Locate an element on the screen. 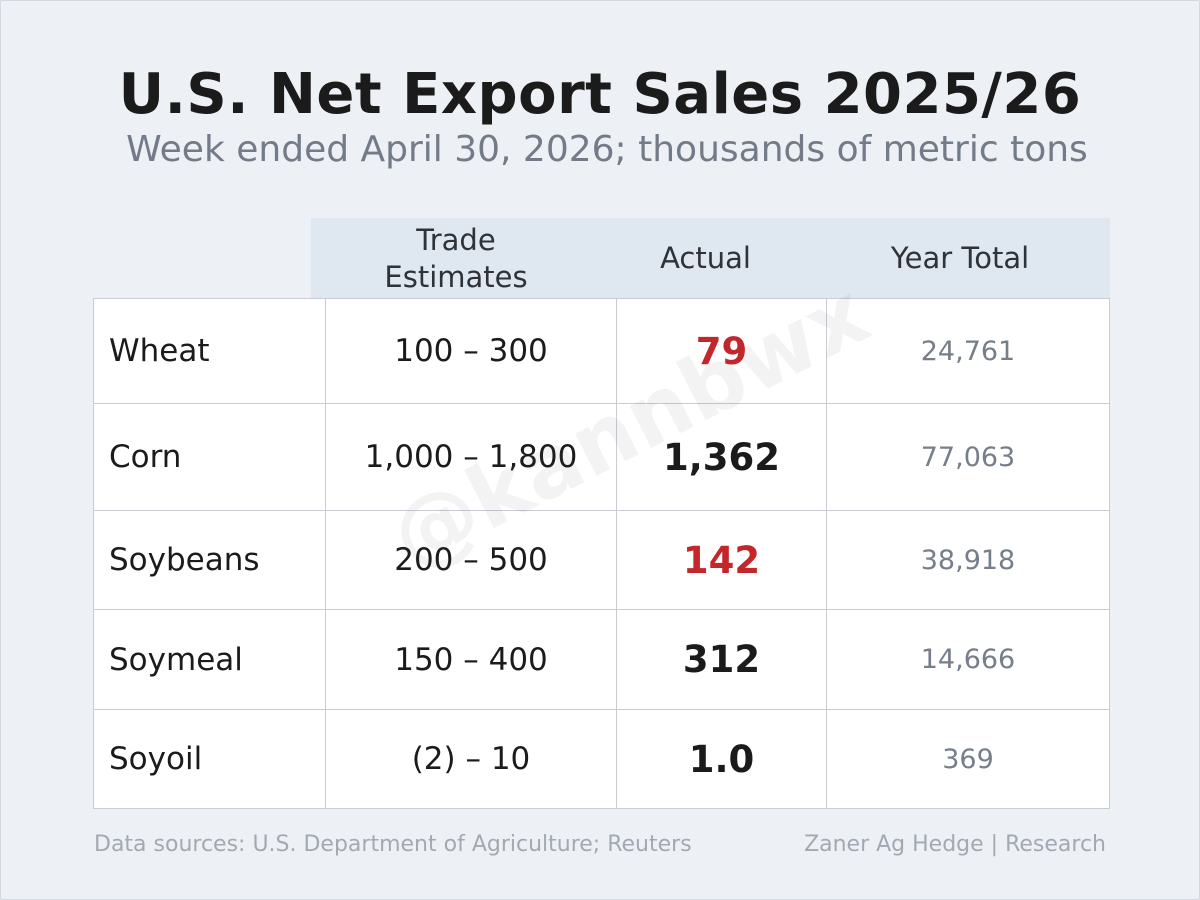 The image size is (1200, 900). table-row: Wheat 100 – 300 79 24,761 is located at coordinates (601, 351).